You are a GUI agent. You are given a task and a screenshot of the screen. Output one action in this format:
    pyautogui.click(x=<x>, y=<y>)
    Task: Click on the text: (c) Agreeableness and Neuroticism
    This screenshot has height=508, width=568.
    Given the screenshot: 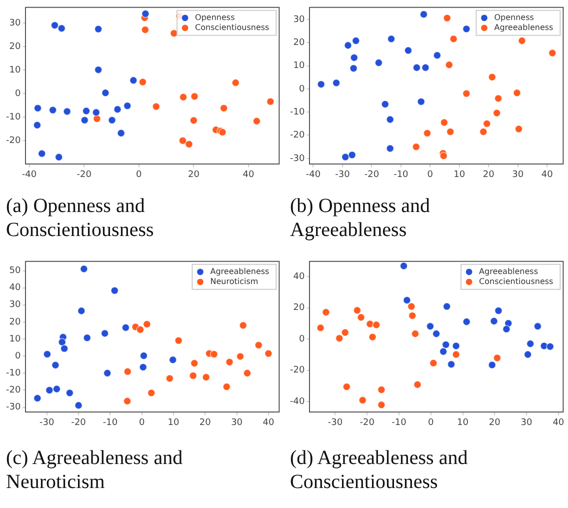 What is the action you would take?
    pyautogui.click(x=94, y=470)
    